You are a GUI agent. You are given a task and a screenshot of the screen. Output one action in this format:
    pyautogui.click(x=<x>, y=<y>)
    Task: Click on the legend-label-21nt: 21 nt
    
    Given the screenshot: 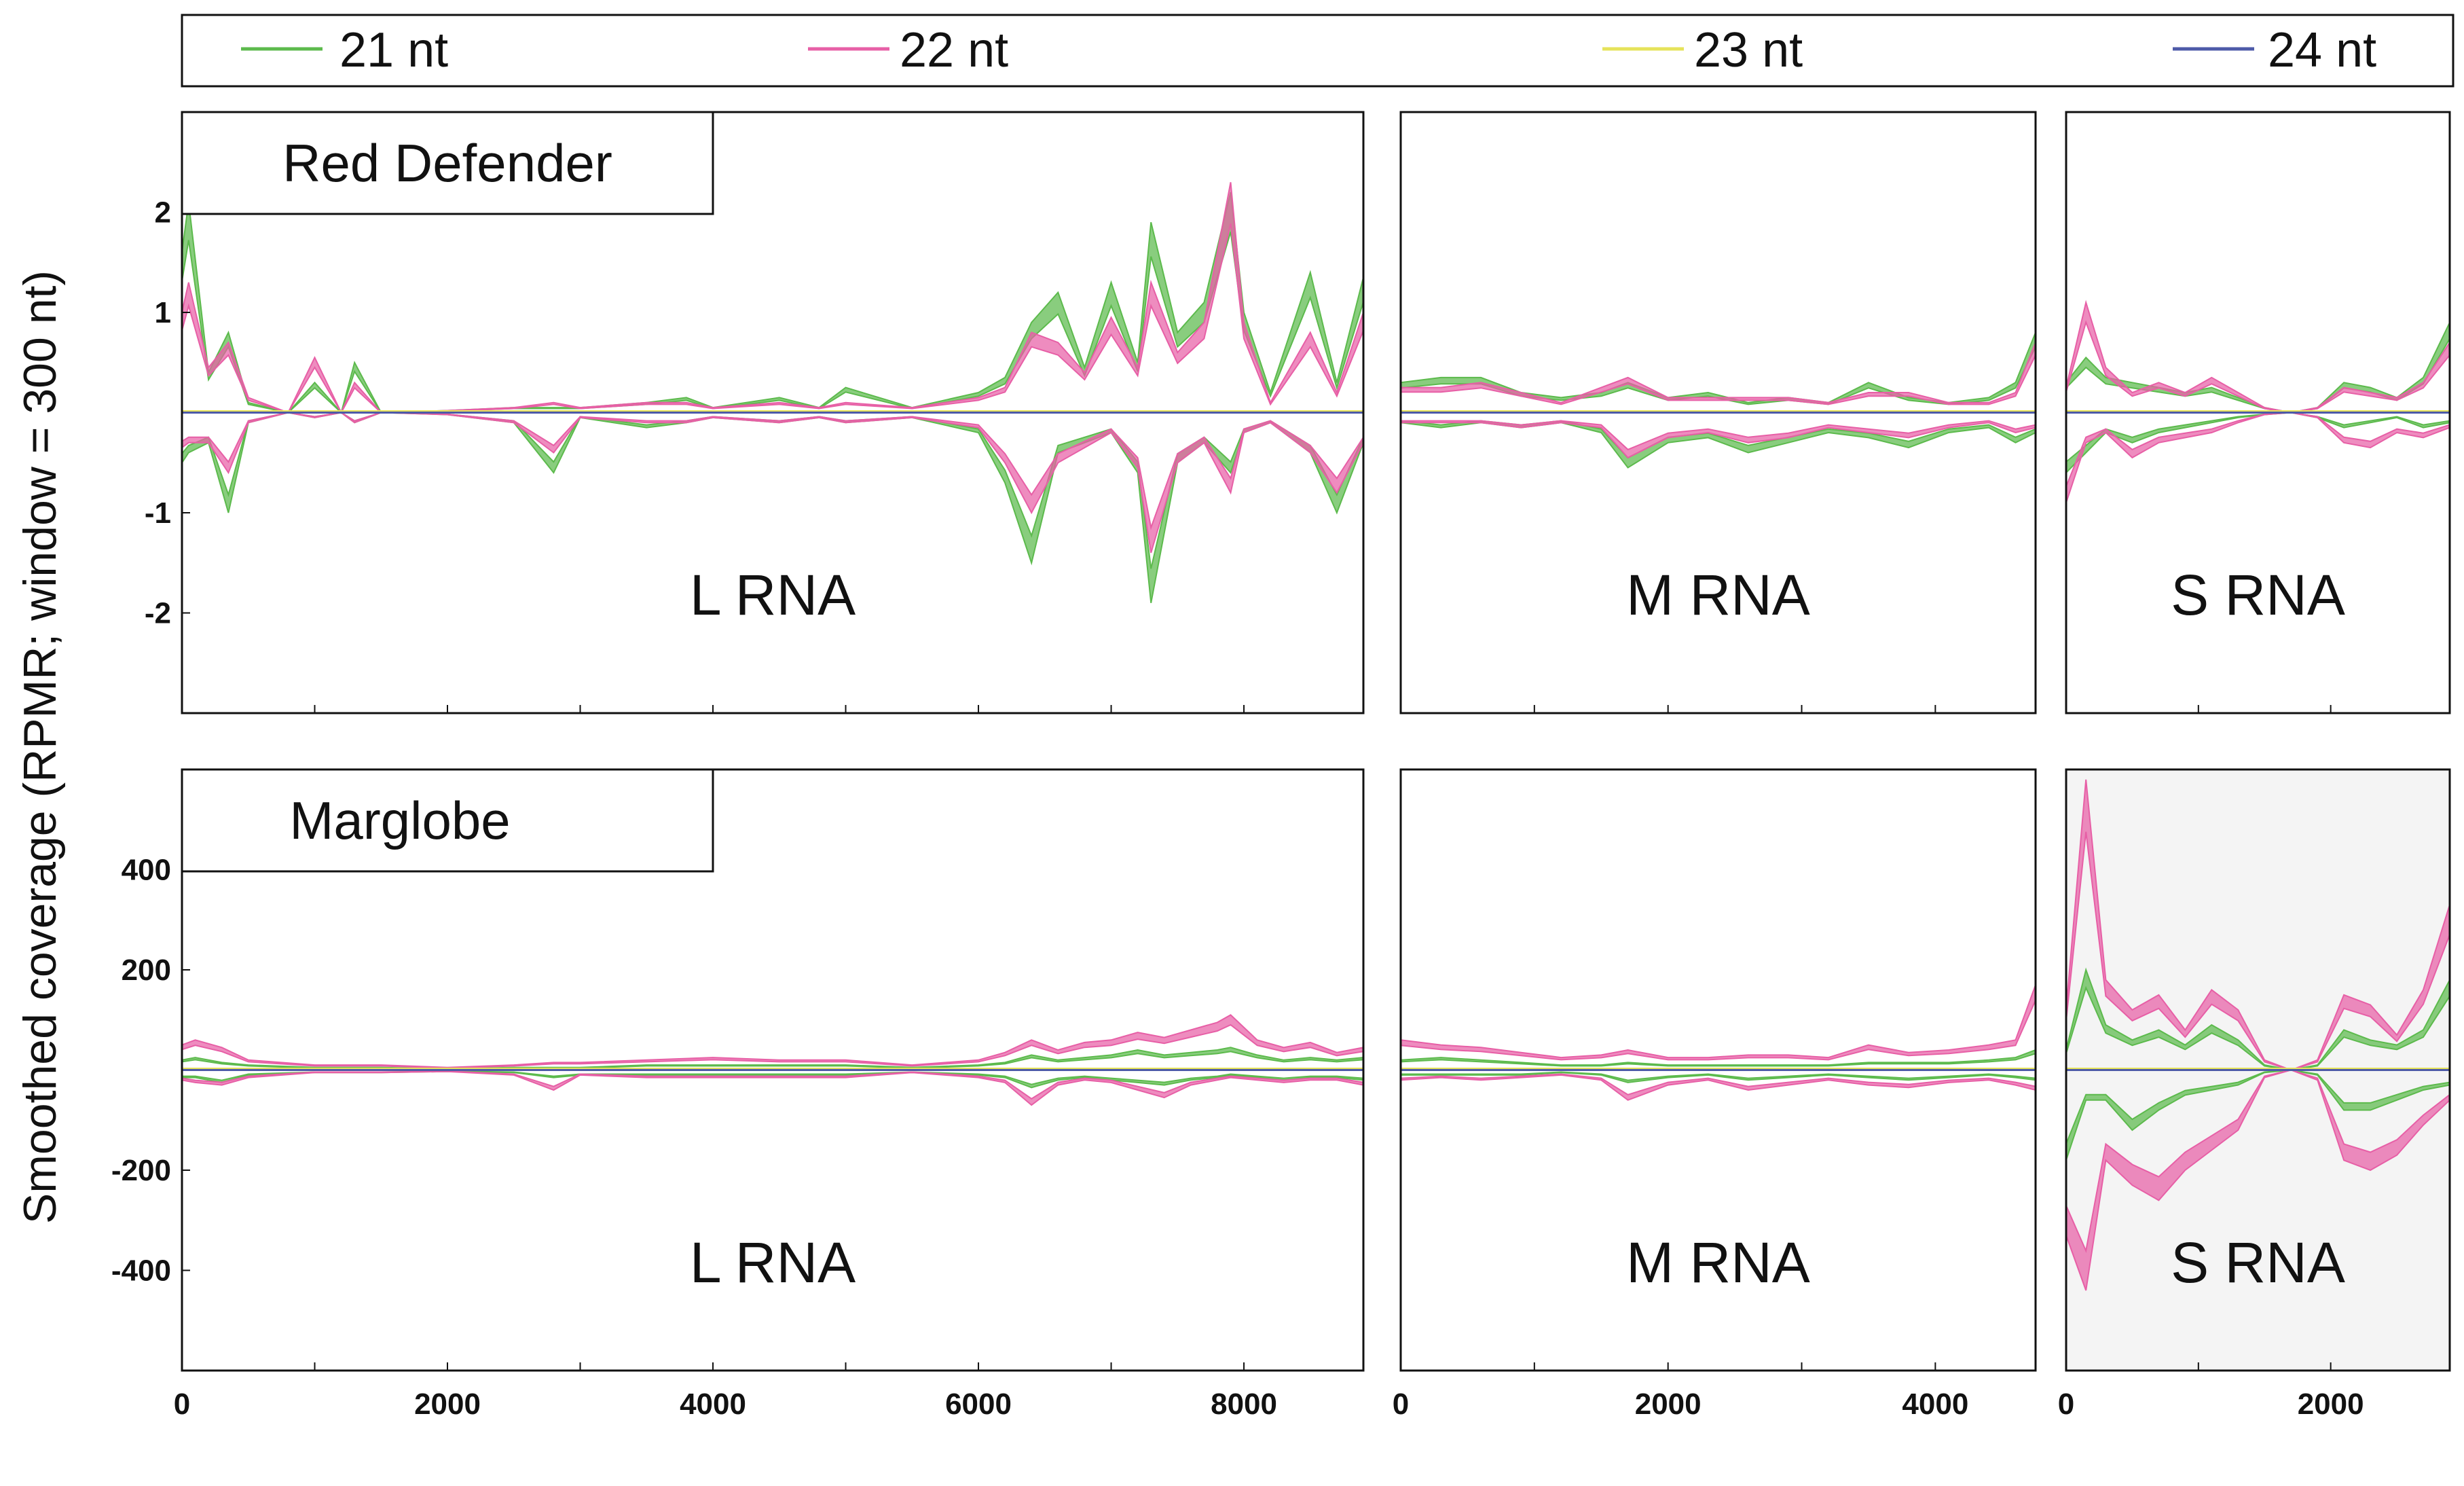 What is the action you would take?
    pyautogui.click(x=393, y=50)
    